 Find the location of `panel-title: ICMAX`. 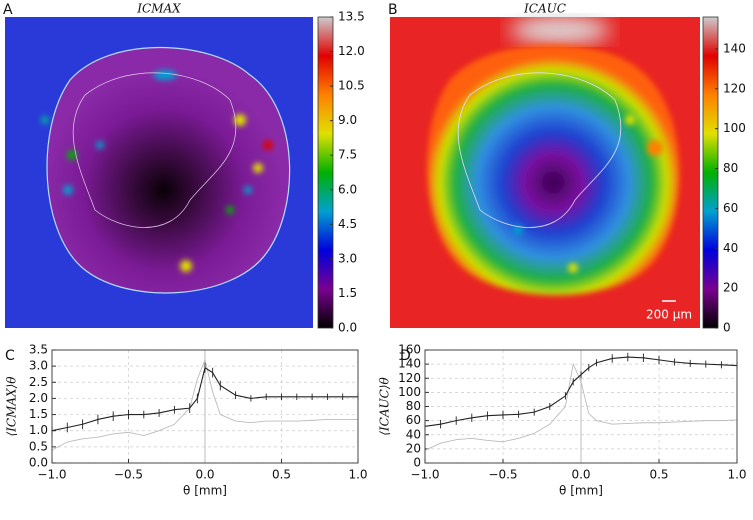

panel-title: ICMAX is located at coordinates (158, 9).